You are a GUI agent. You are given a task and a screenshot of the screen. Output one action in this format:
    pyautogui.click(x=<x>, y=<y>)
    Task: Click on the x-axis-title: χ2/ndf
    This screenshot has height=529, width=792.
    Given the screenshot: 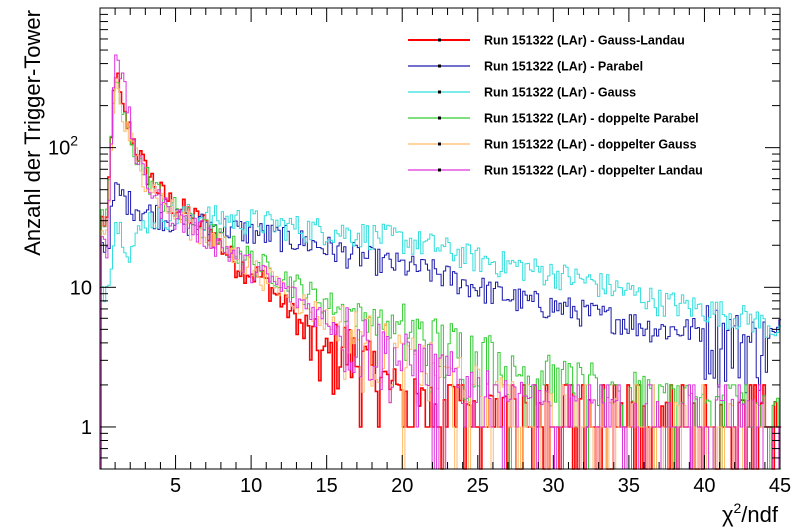 What is the action you would take?
    pyautogui.click(x=750, y=513)
    